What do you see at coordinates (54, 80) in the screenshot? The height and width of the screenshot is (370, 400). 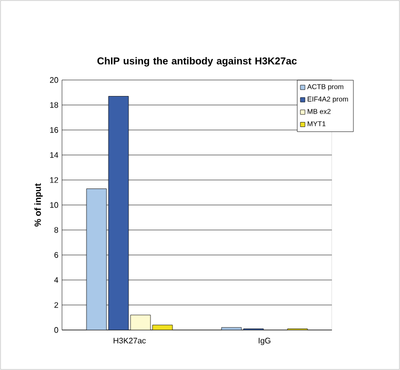 I see `y-tick-label: 20` at bounding box center [54, 80].